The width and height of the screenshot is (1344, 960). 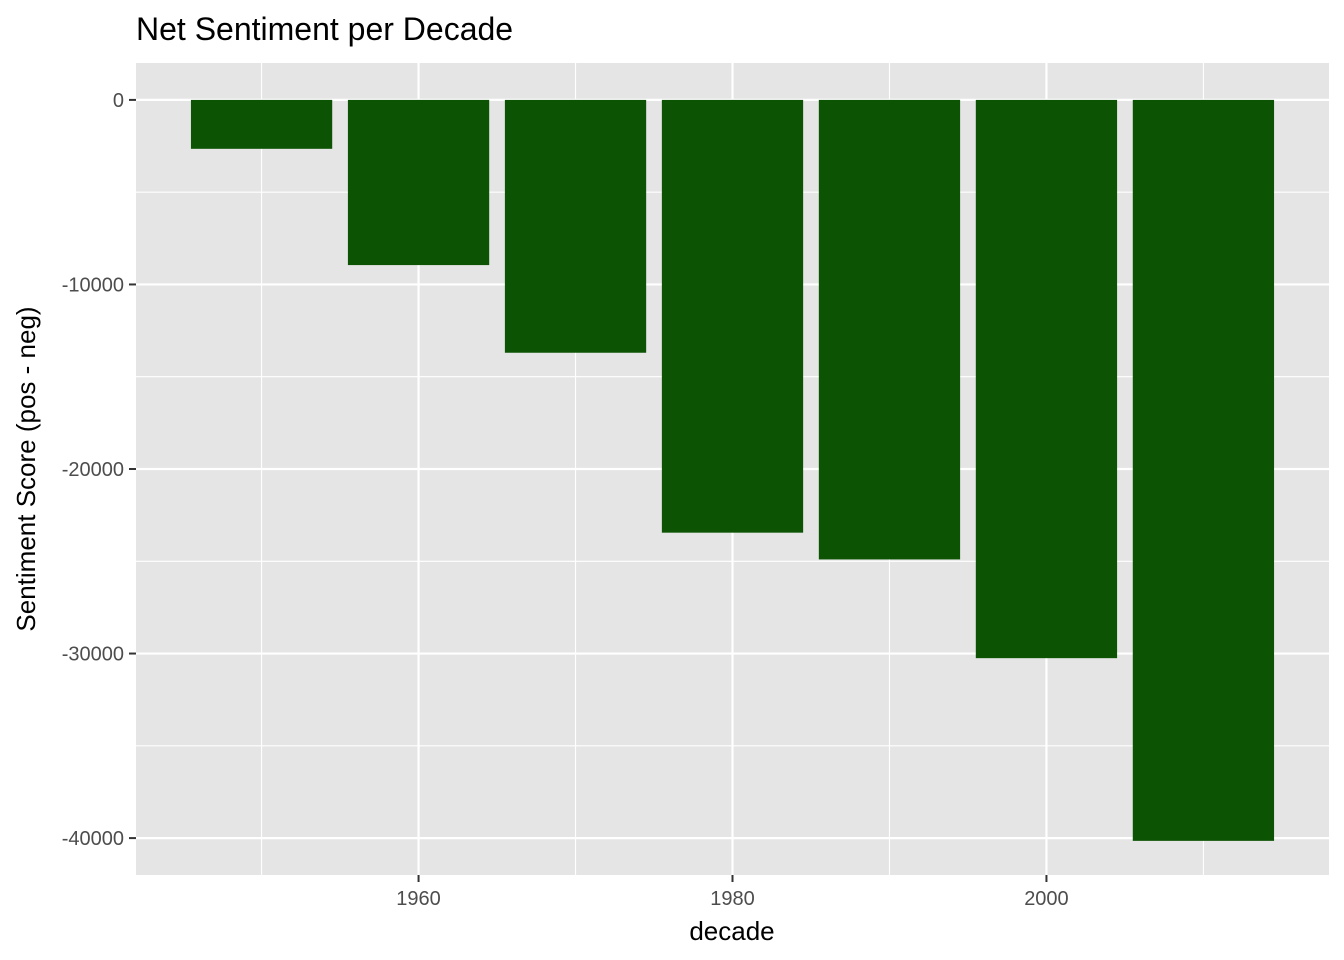 What do you see at coordinates (732, 899) in the screenshot?
I see `x-tick-label: 1980` at bounding box center [732, 899].